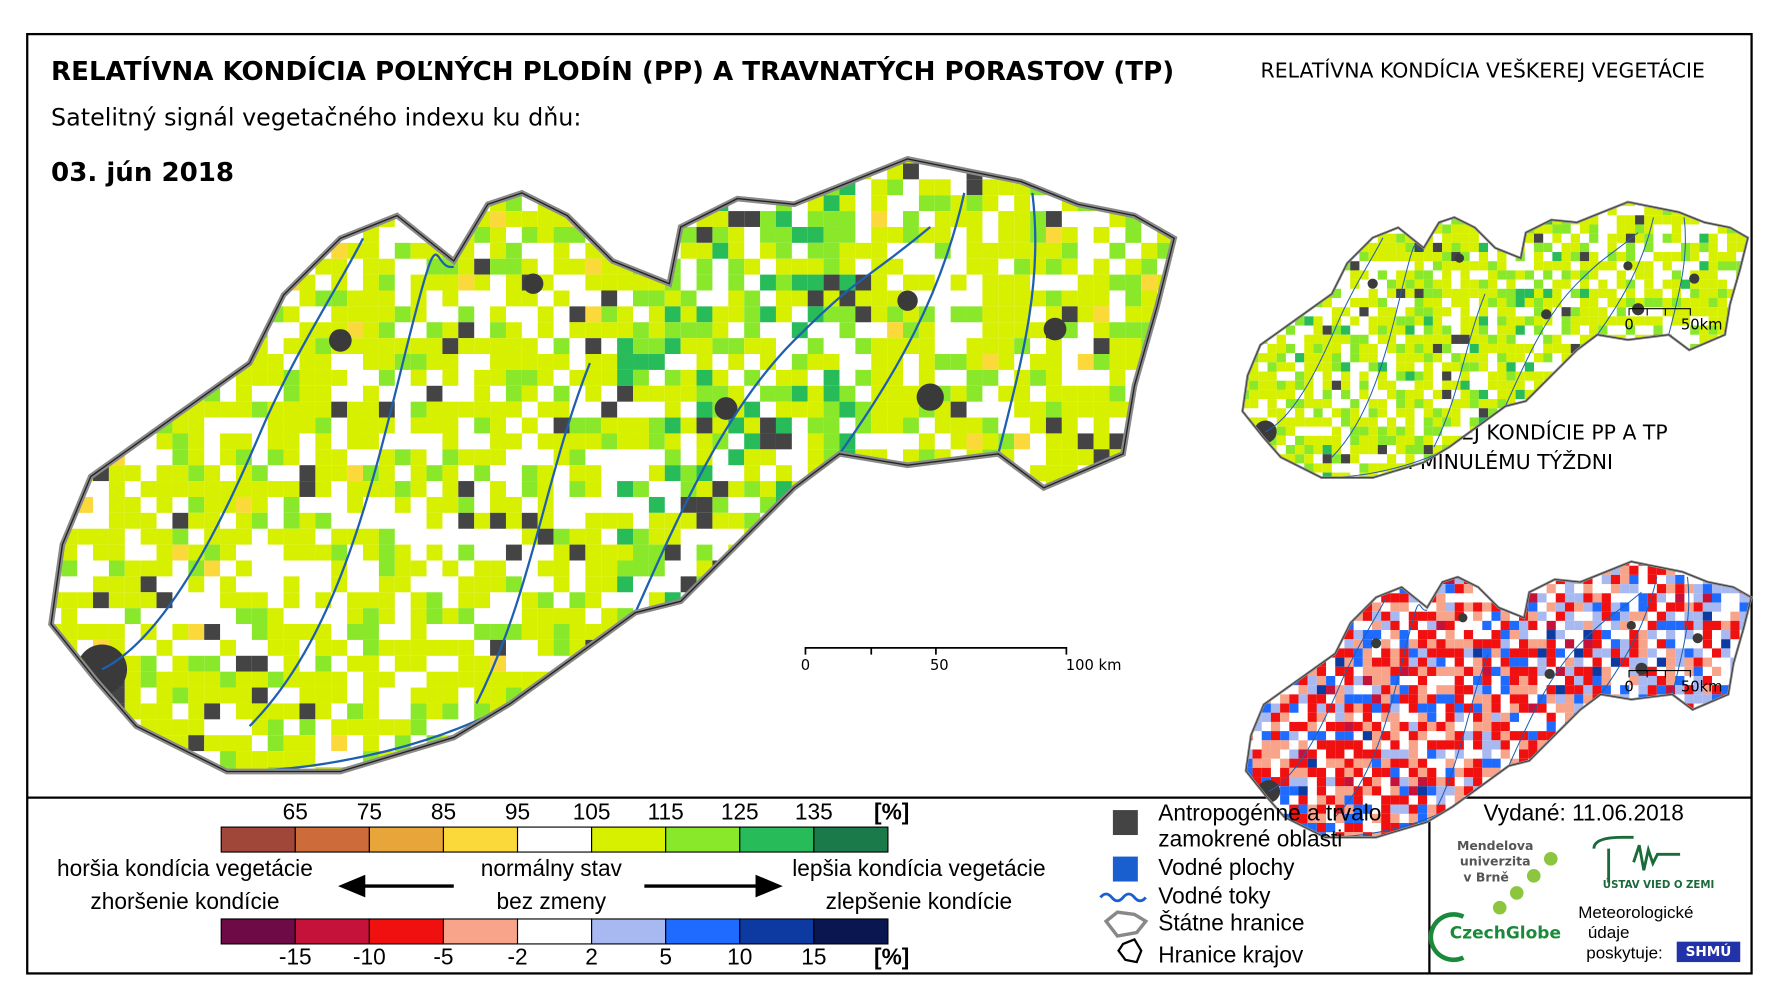 The width and height of the screenshot is (1772, 1003). Describe the element at coordinates (1673, 682) in the screenshot. I see `scale-bar: 0 50km` at that location.